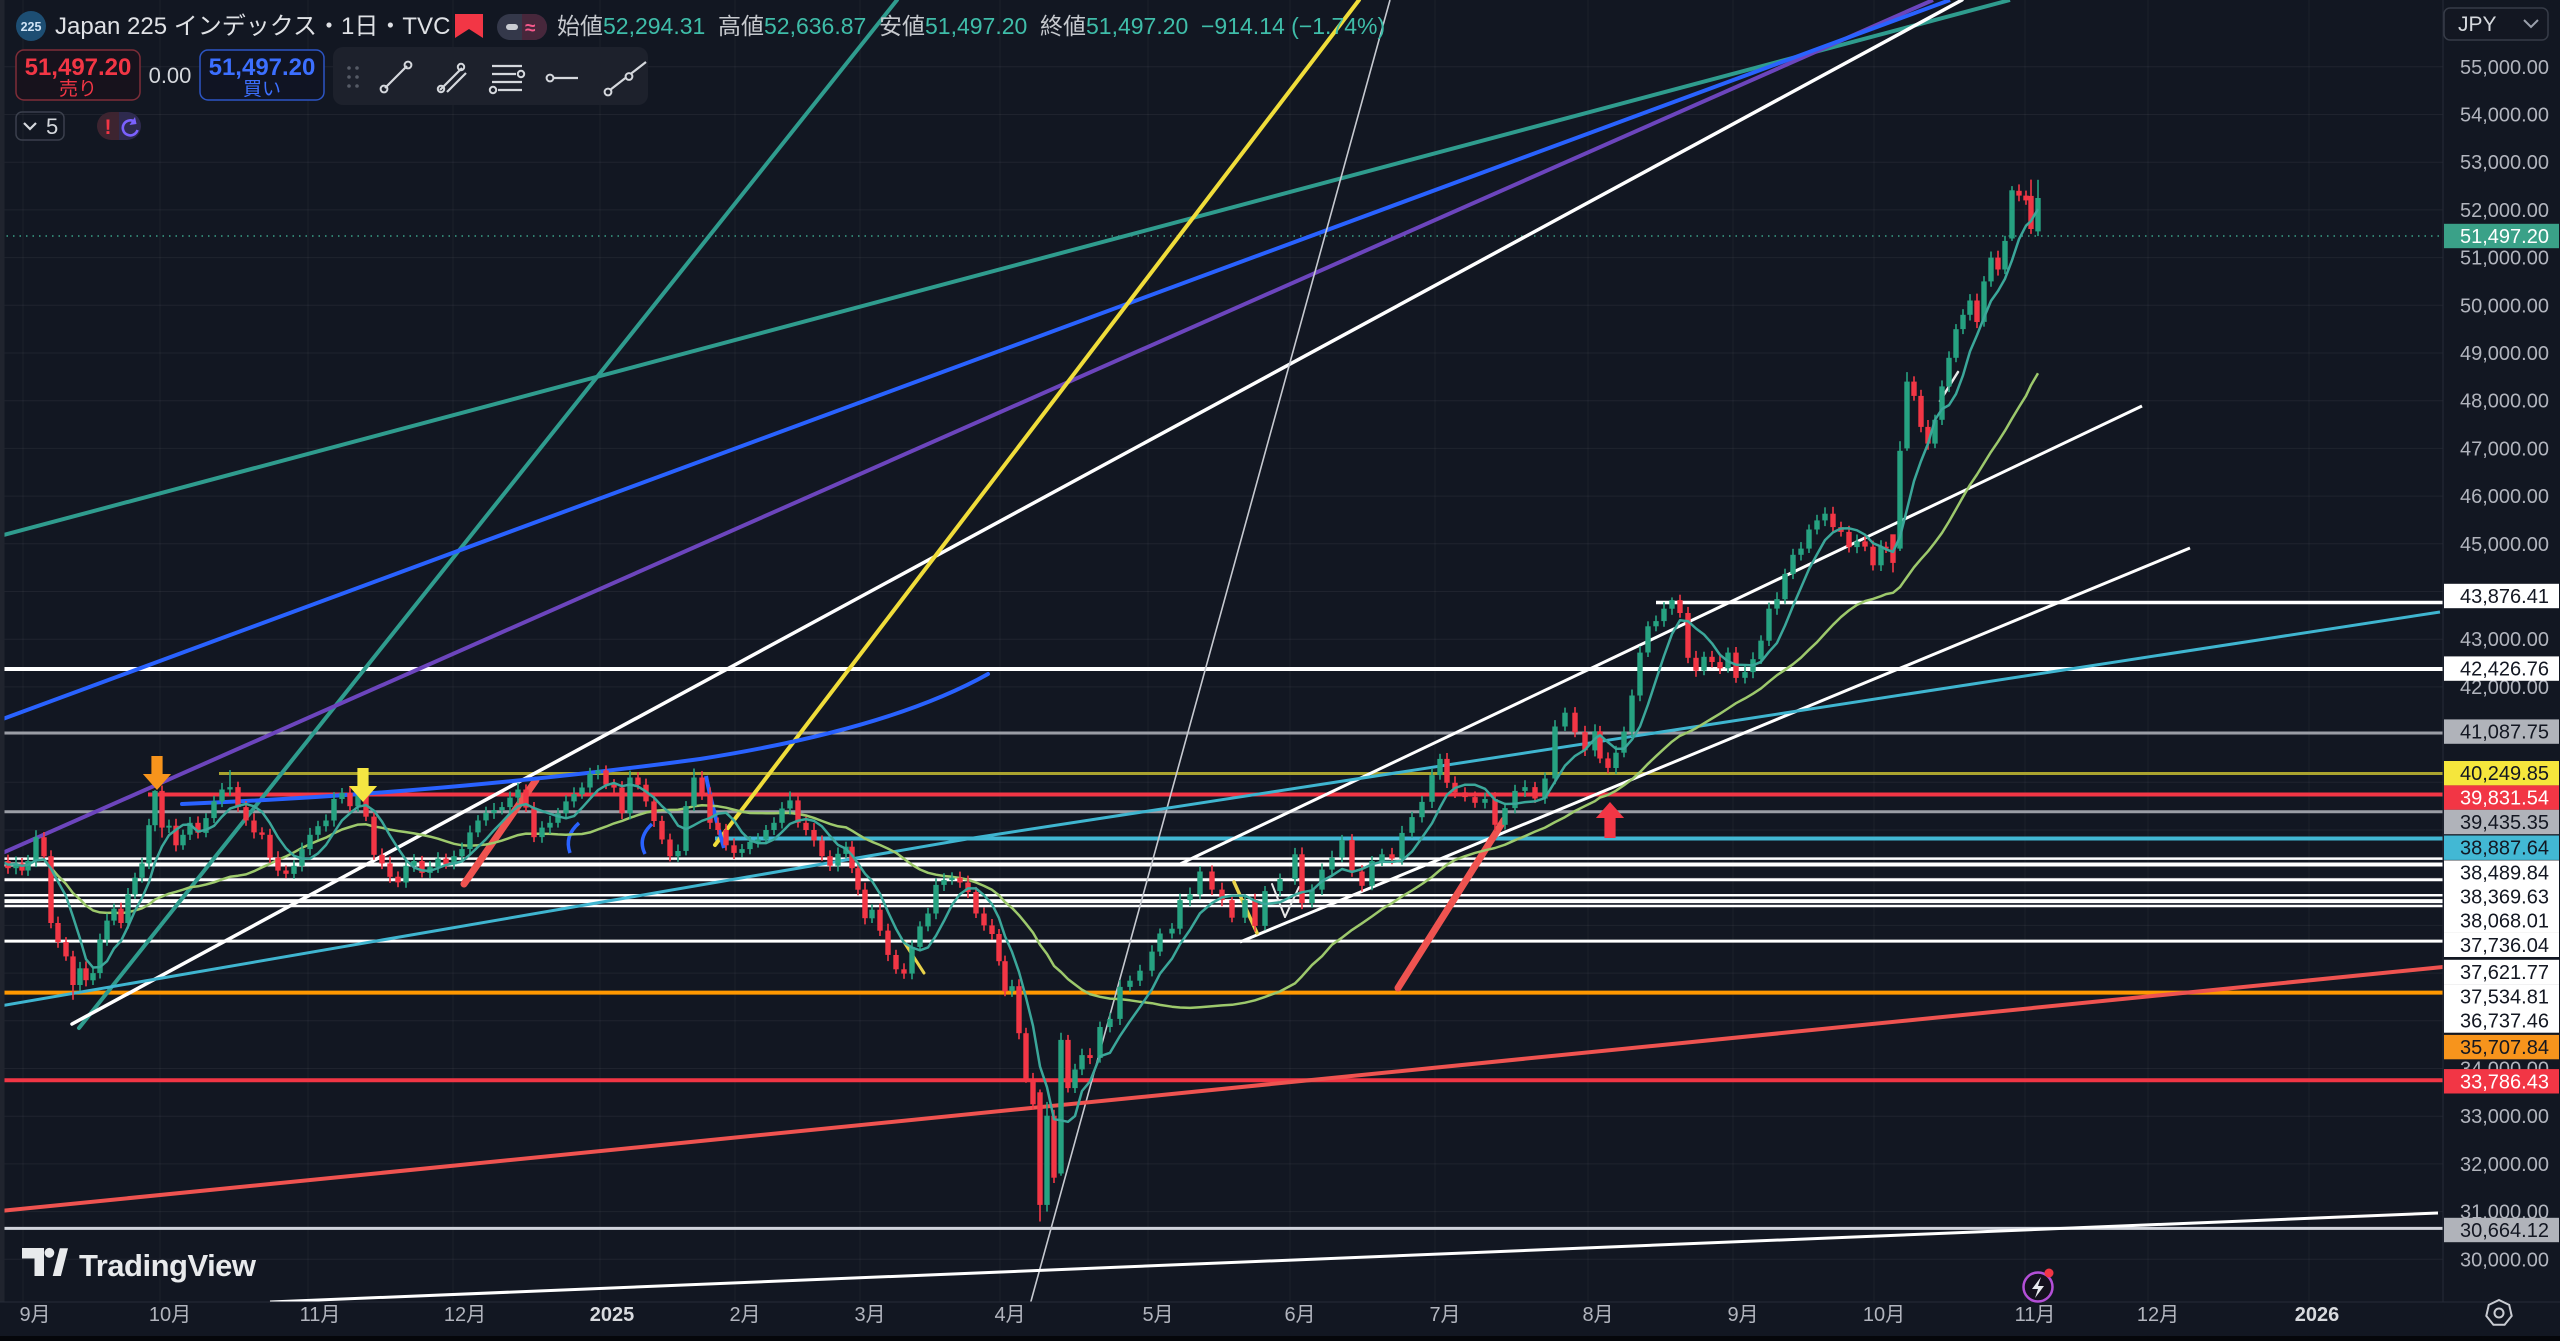 The height and width of the screenshot is (1341, 2560). Describe the element at coordinates (262, 89) in the screenshot. I see `svg-text: 買い` at that location.